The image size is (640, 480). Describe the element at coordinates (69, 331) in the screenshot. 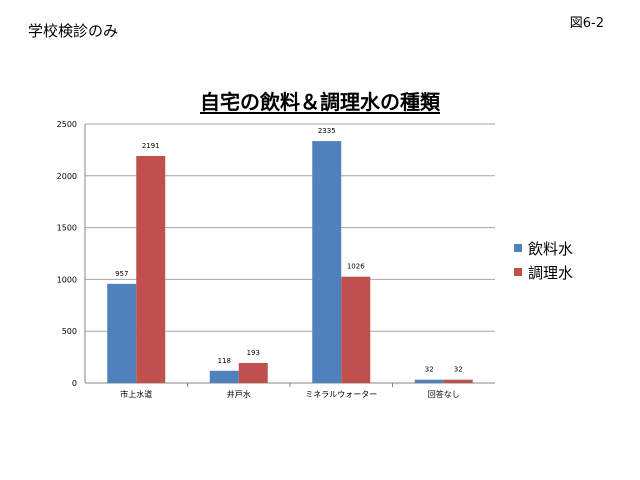

I see `y-tick-label: 500` at that location.